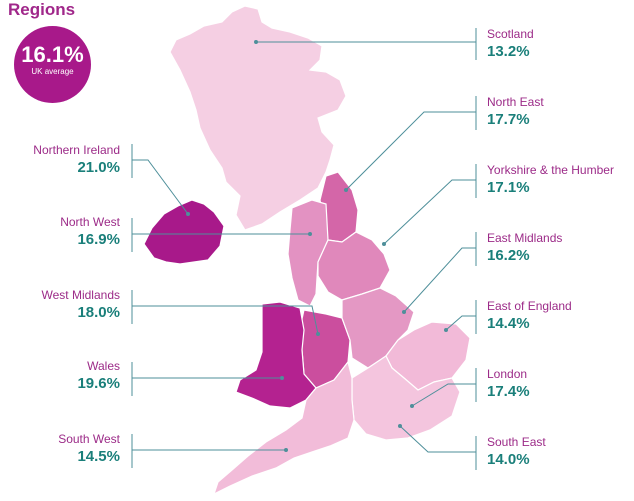 The width and height of the screenshot is (634, 501). What do you see at coordinates (412, 406) in the screenshot?
I see `dot-london` at bounding box center [412, 406].